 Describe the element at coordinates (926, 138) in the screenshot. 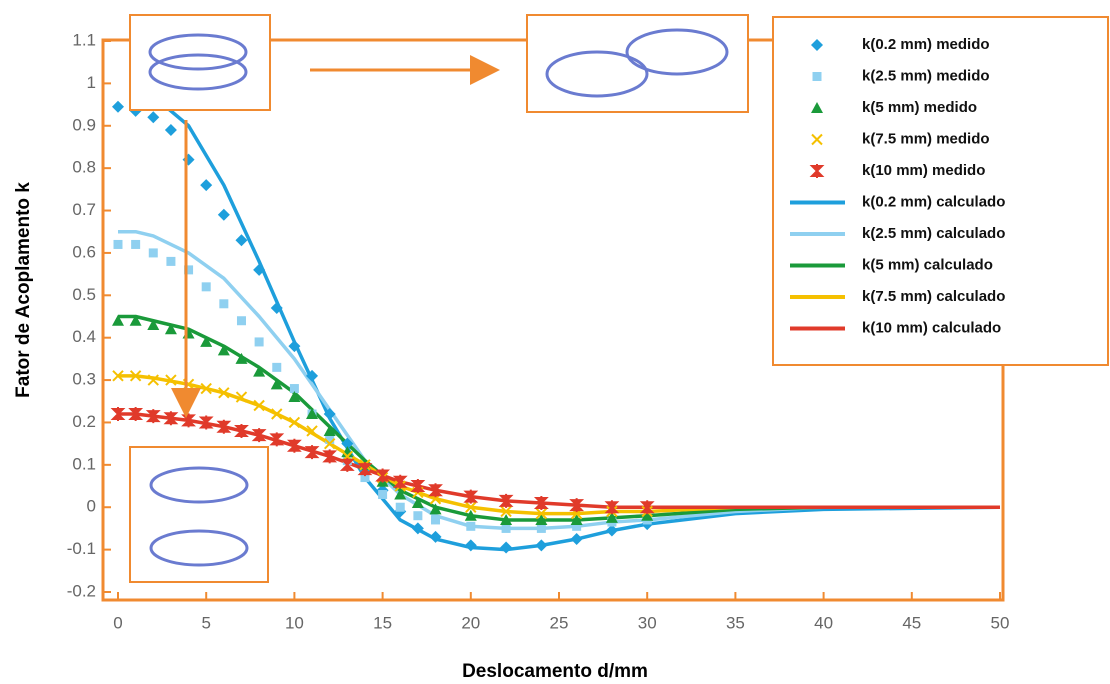

I see `legend-label: k(7.5 mm) medido` at that location.